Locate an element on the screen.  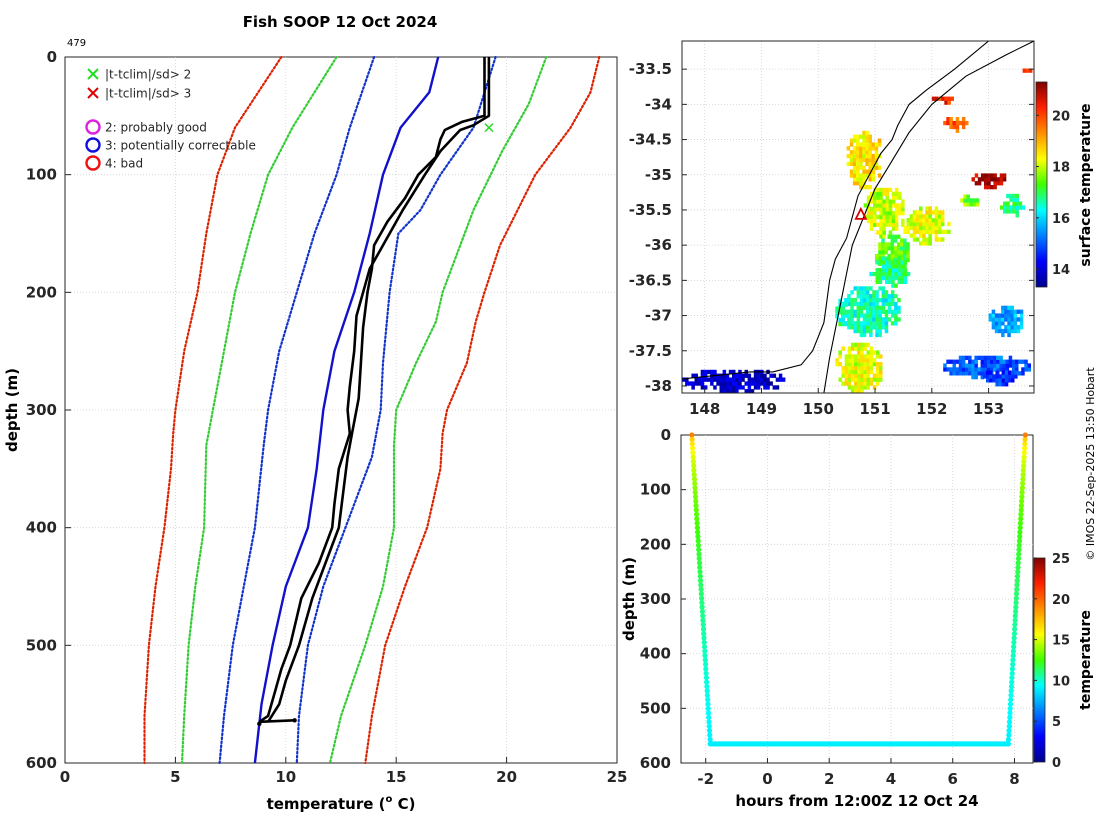
map-y-tick-label: -36 is located at coordinates (658, 245).